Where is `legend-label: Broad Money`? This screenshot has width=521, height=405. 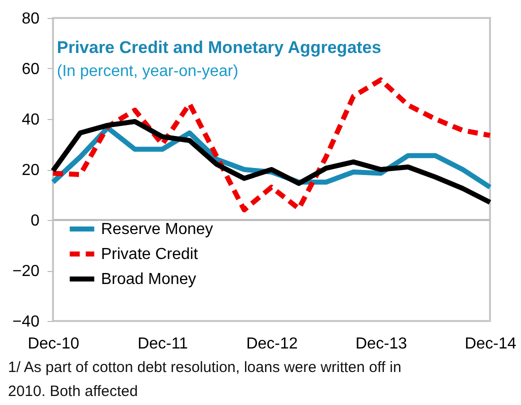
legend-label: Broad Money is located at coordinates (148, 279).